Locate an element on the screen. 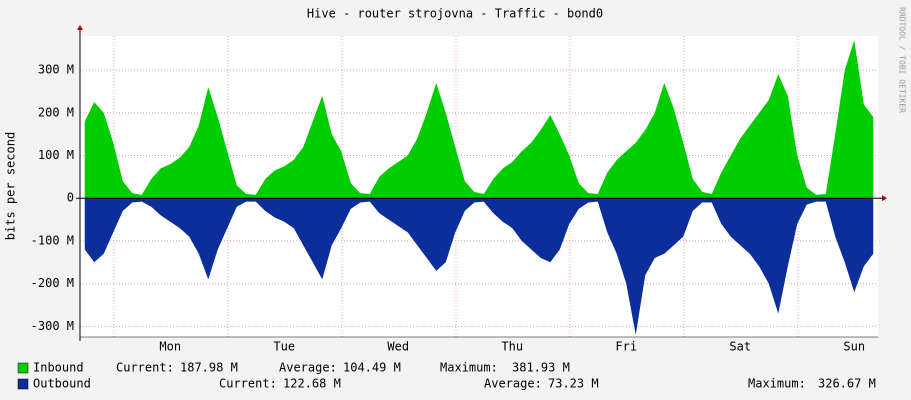  x-tick-label: Tue is located at coordinates (284, 347).